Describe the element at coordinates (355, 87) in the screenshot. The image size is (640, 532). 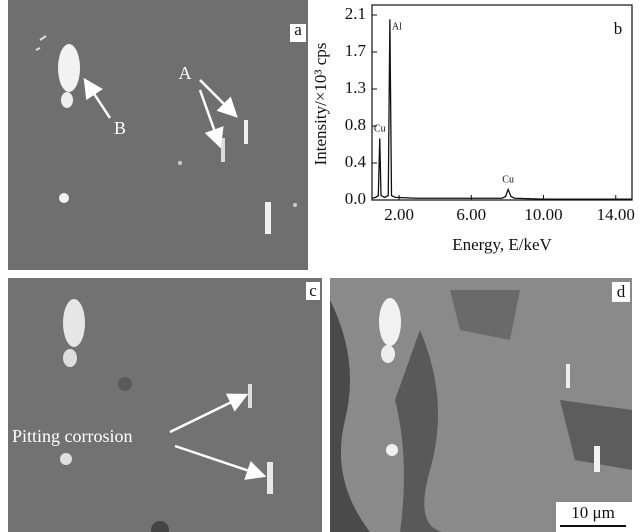
I see `y-tick-label: 1.3` at that location.